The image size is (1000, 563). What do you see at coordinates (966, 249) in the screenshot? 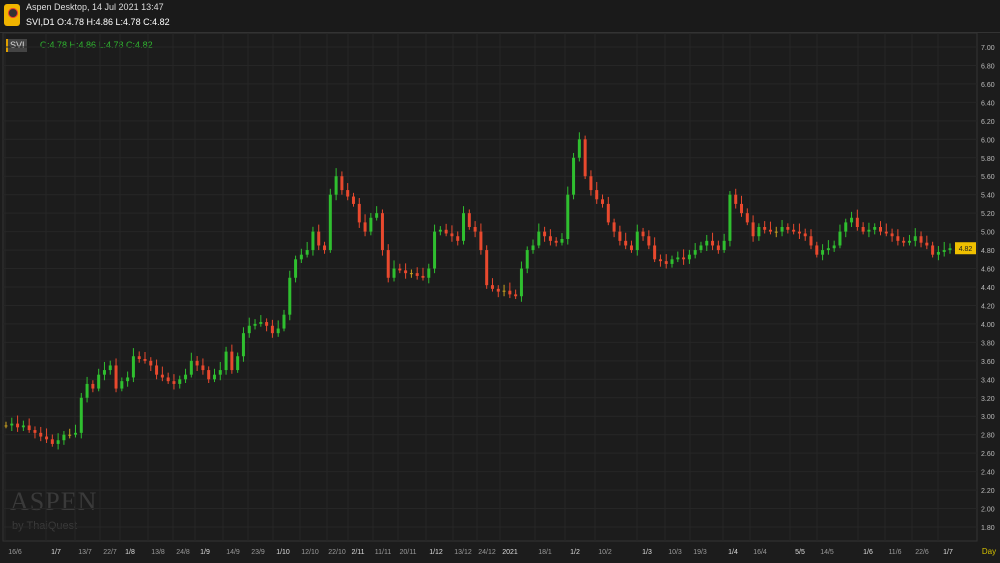
I see `last-price-label: 4.82` at bounding box center [966, 249].